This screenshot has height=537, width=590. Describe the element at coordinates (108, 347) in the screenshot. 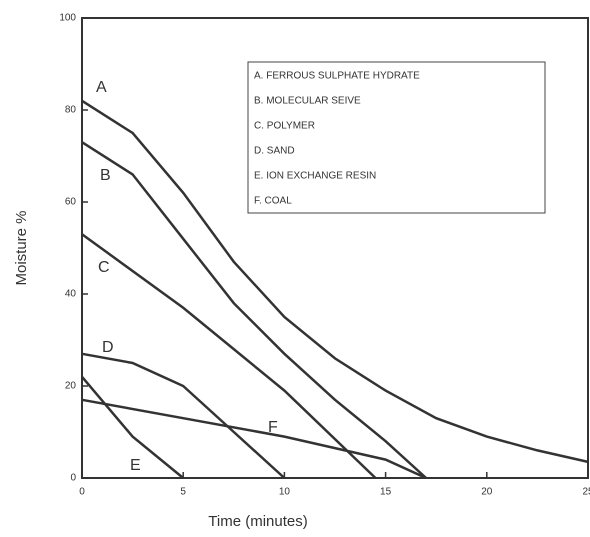

I see `series-label: D` at that location.